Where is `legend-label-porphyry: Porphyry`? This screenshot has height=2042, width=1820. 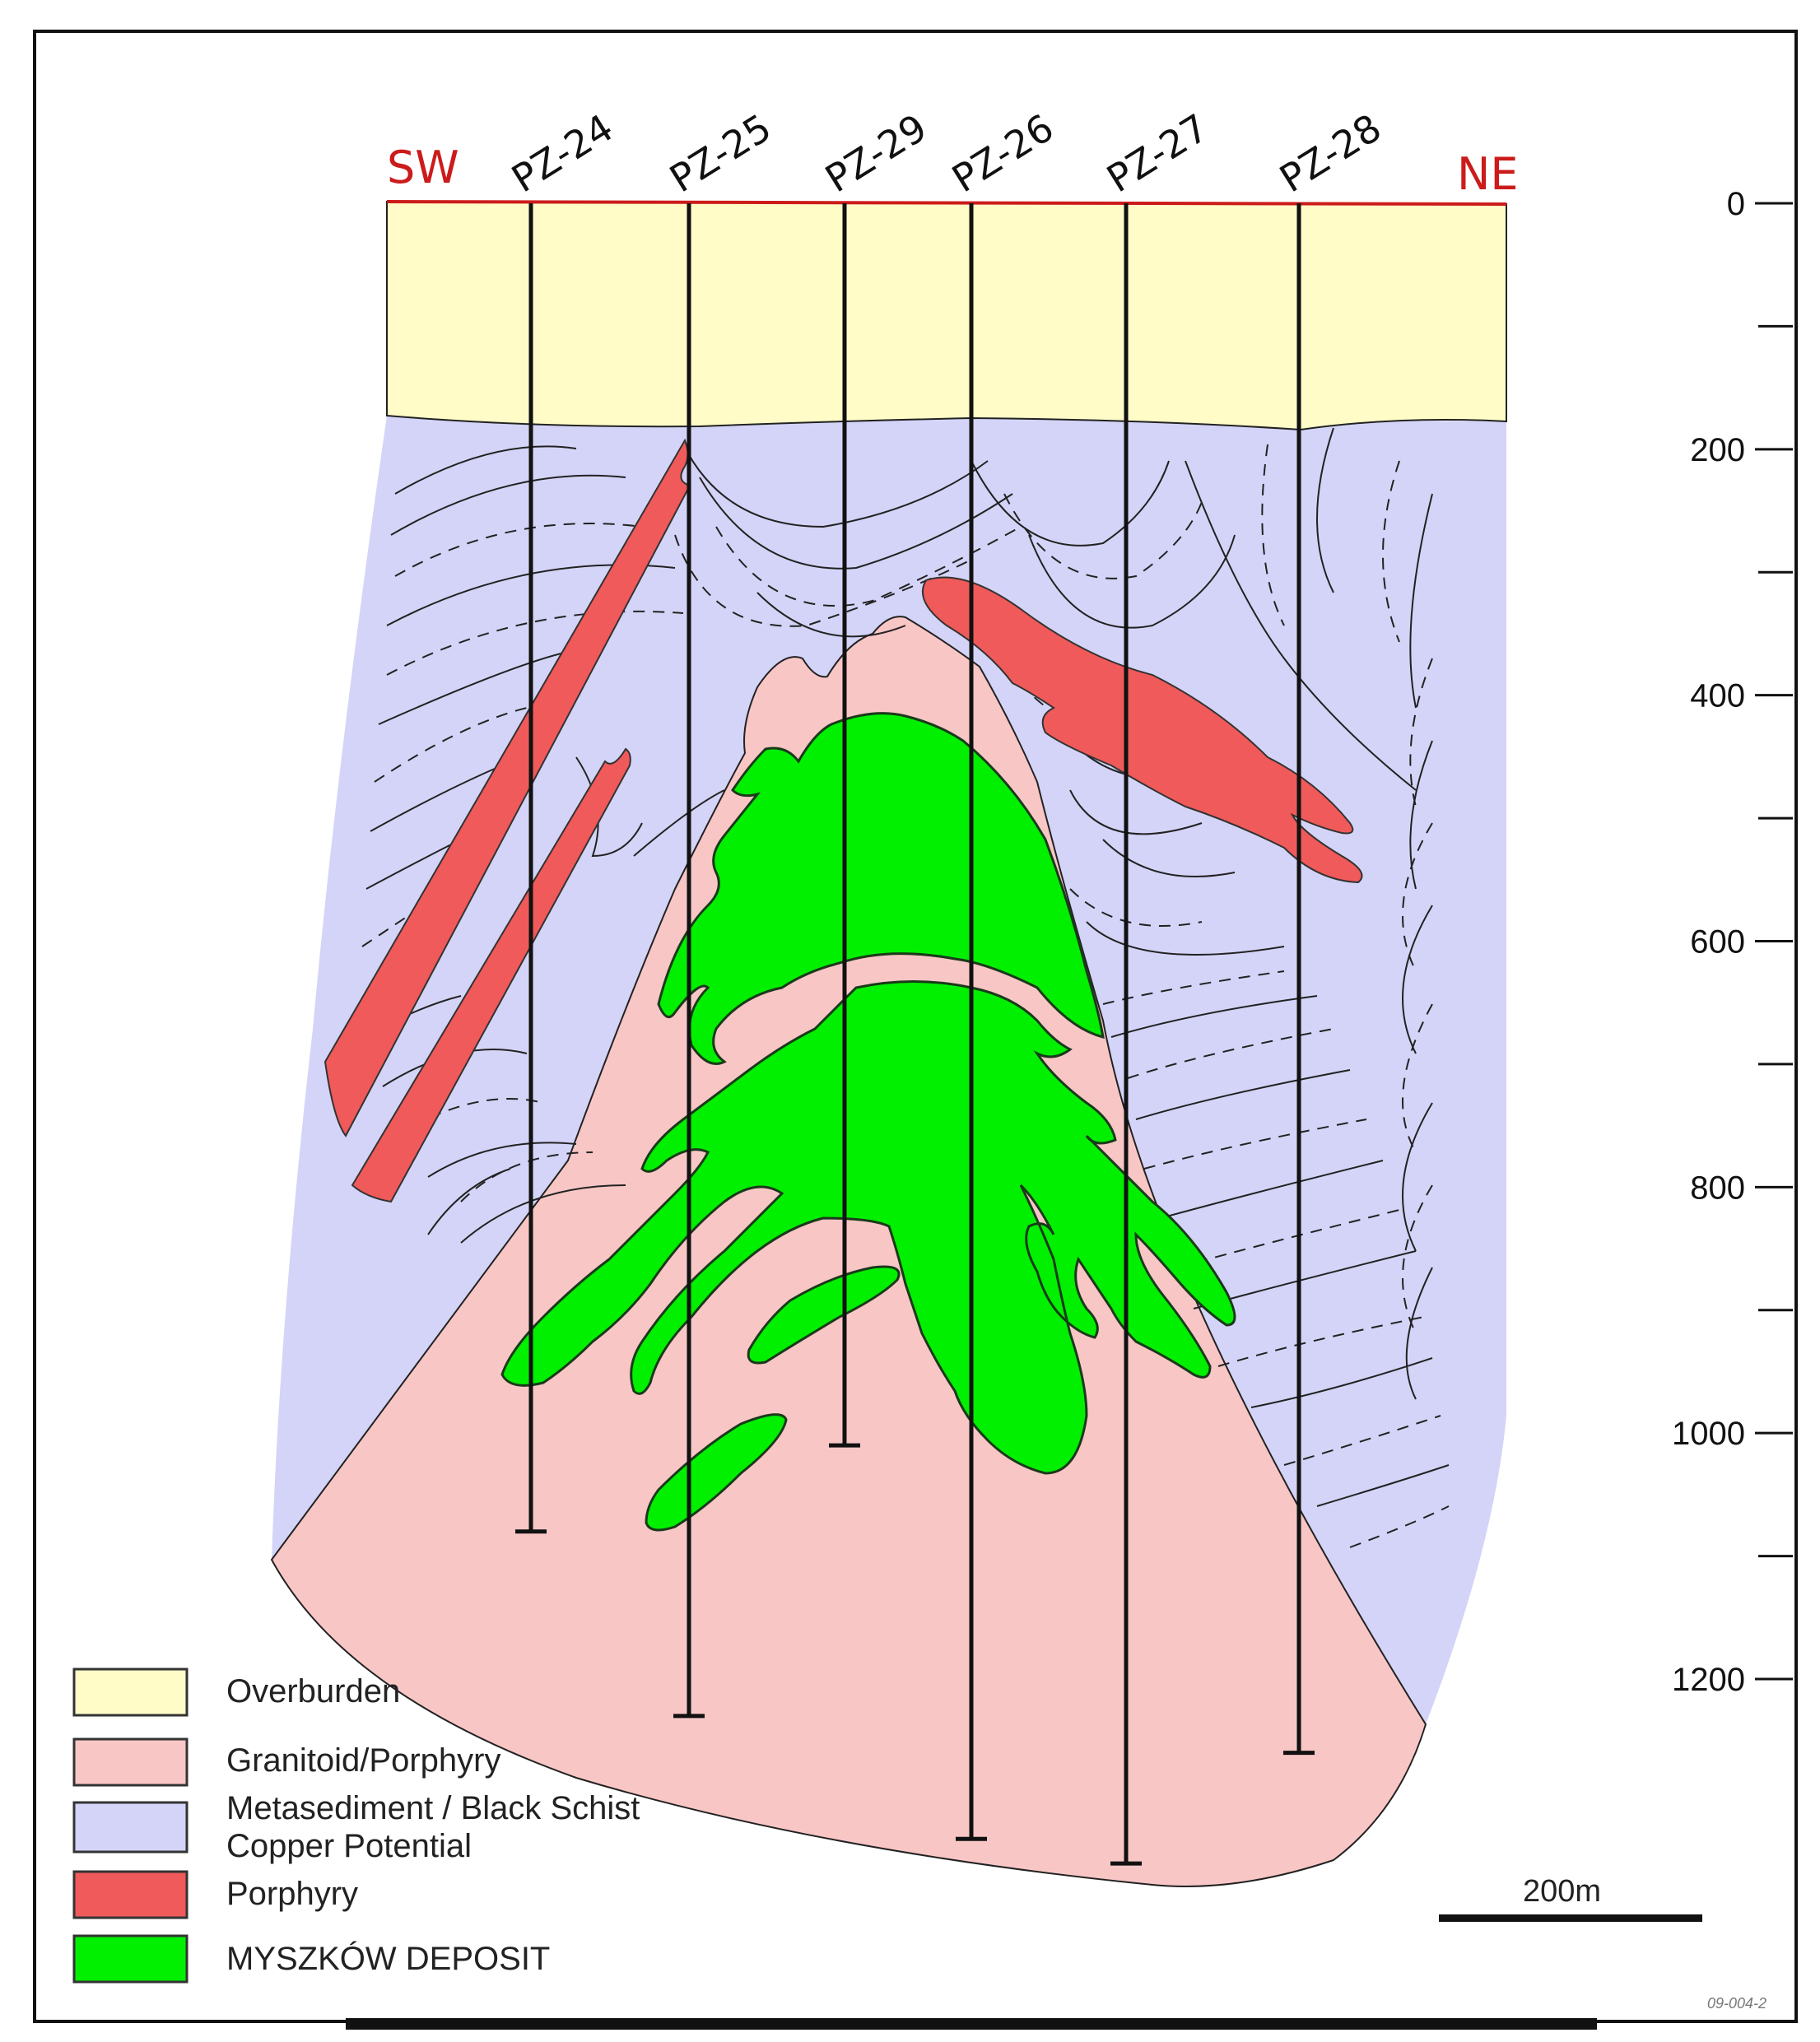 legend-label-porphyry: Porphyry is located at coordinates (292, 1894).